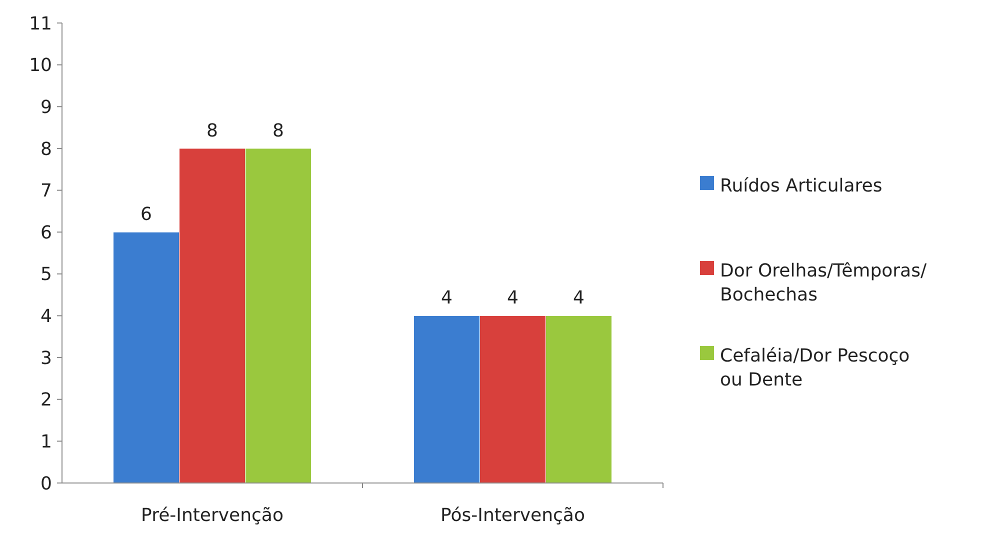 This screenshot has width=993, height=535. I want to click on y-tick-label: 1, so click(46, 441).